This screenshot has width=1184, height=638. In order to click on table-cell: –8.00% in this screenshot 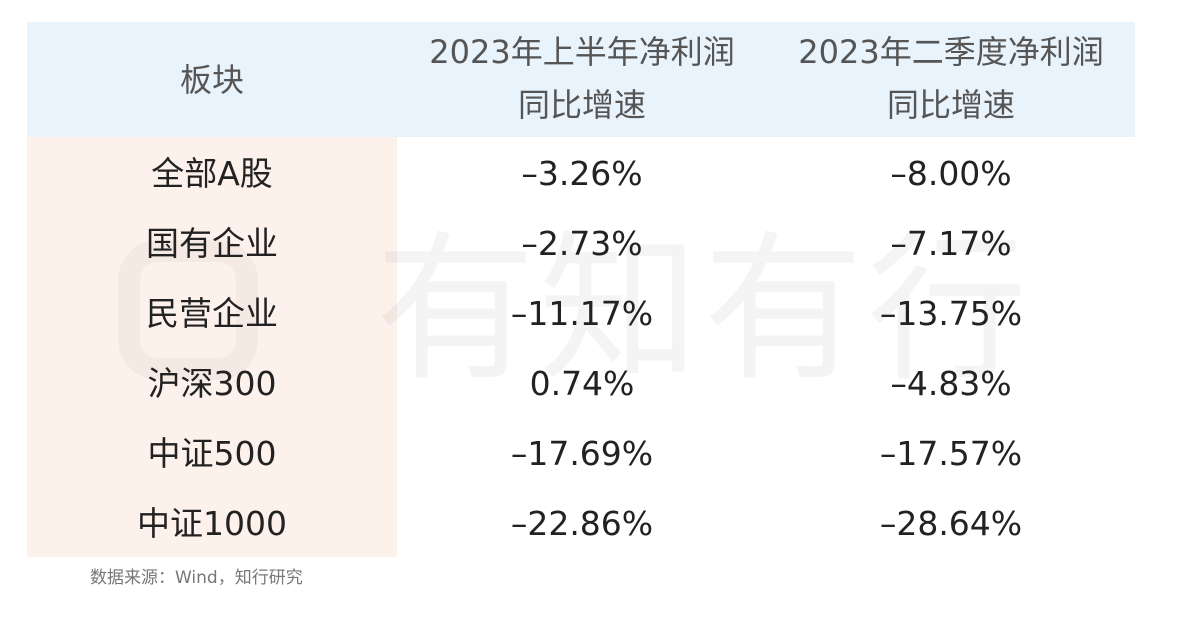, I will do `click(951, 173)`.